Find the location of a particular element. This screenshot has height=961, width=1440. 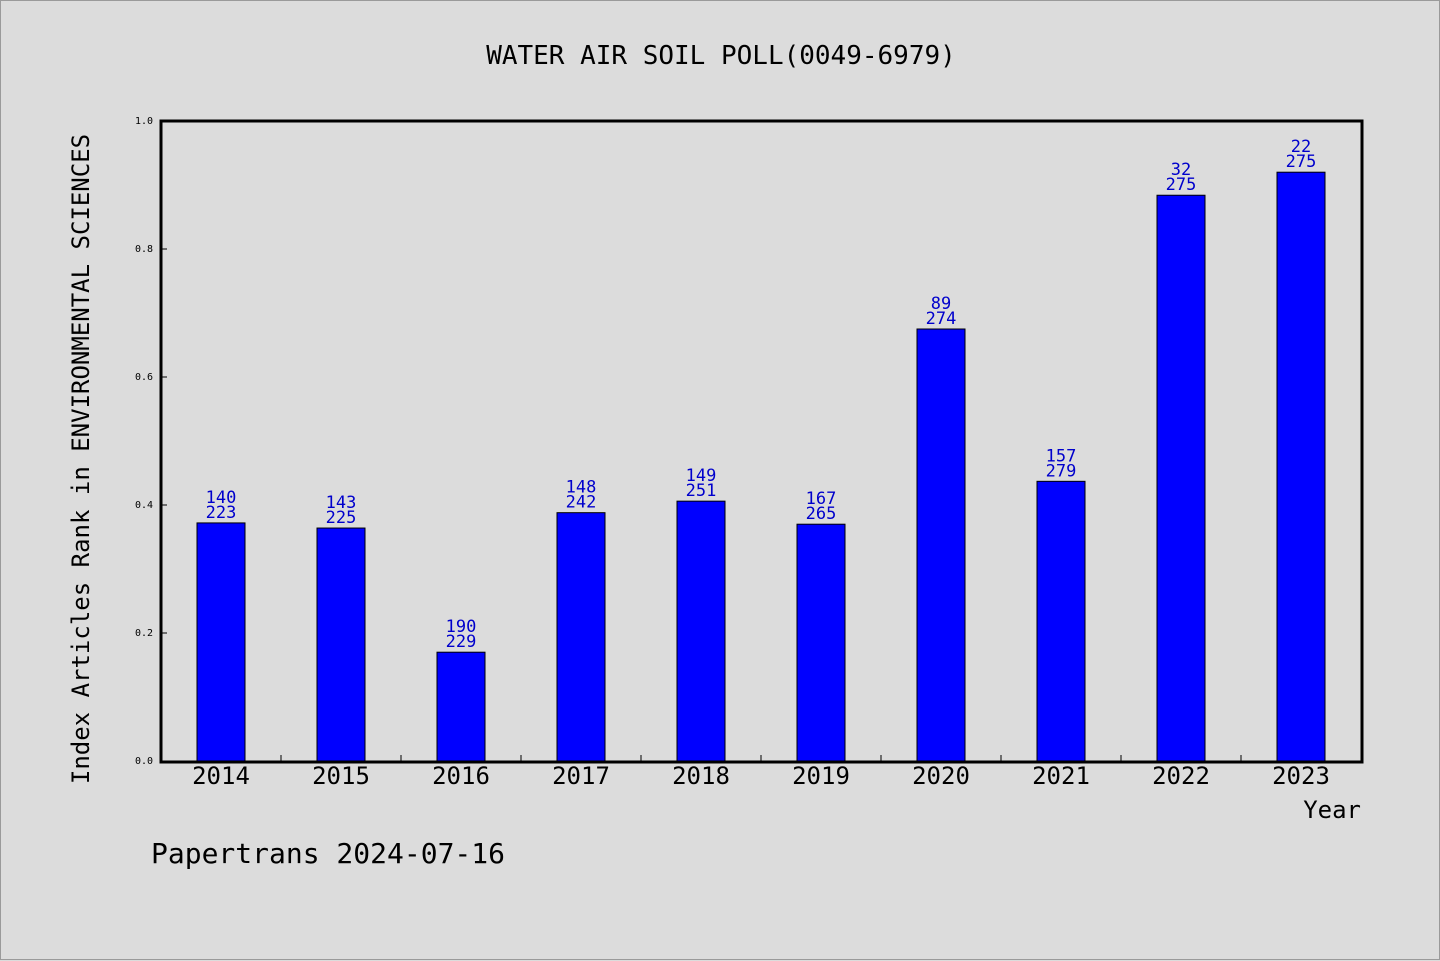

x-tick-label: 2020 is located at coordinates (941, 776).